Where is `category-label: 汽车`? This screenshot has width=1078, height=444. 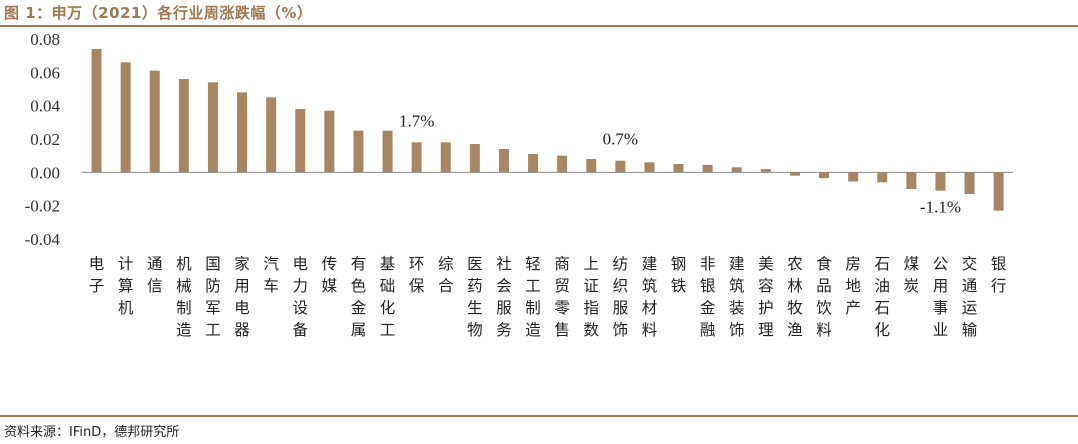
category-label: 汽车 is located at coordinates (271, 275).